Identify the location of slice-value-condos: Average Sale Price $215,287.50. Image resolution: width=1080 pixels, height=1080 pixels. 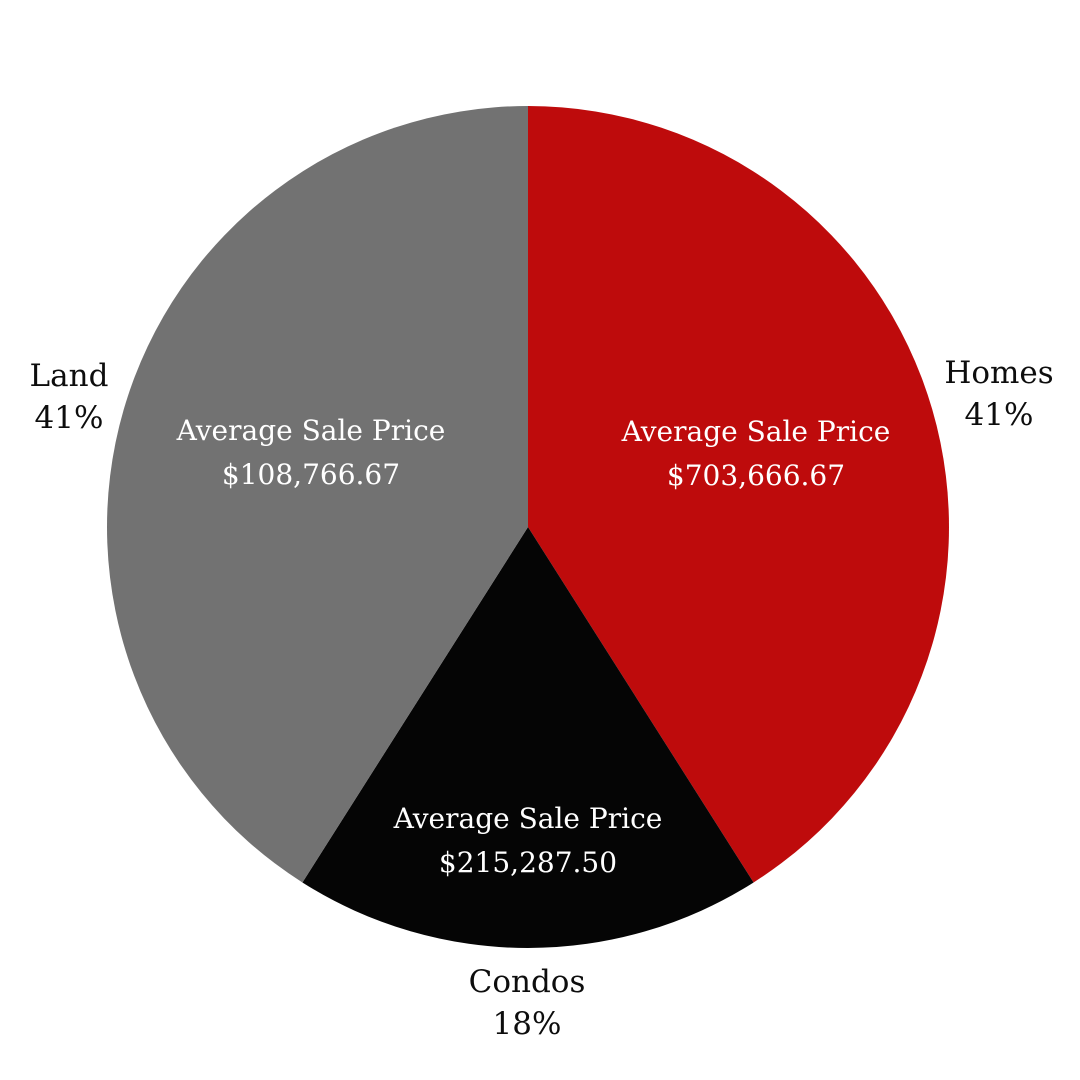
(528, 841).